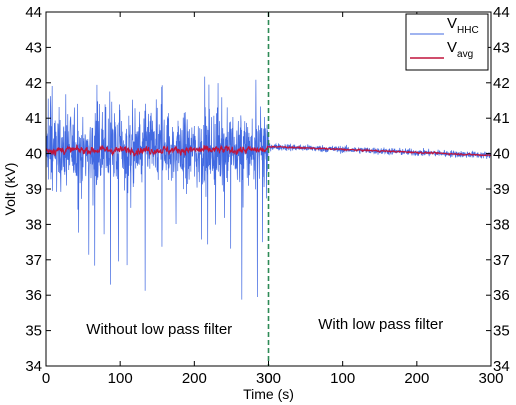 The image size is (516, 405). Describe the element at coordinates (501, 224) in the screenshot. I see `y-tick-label-right: 38` at that location.